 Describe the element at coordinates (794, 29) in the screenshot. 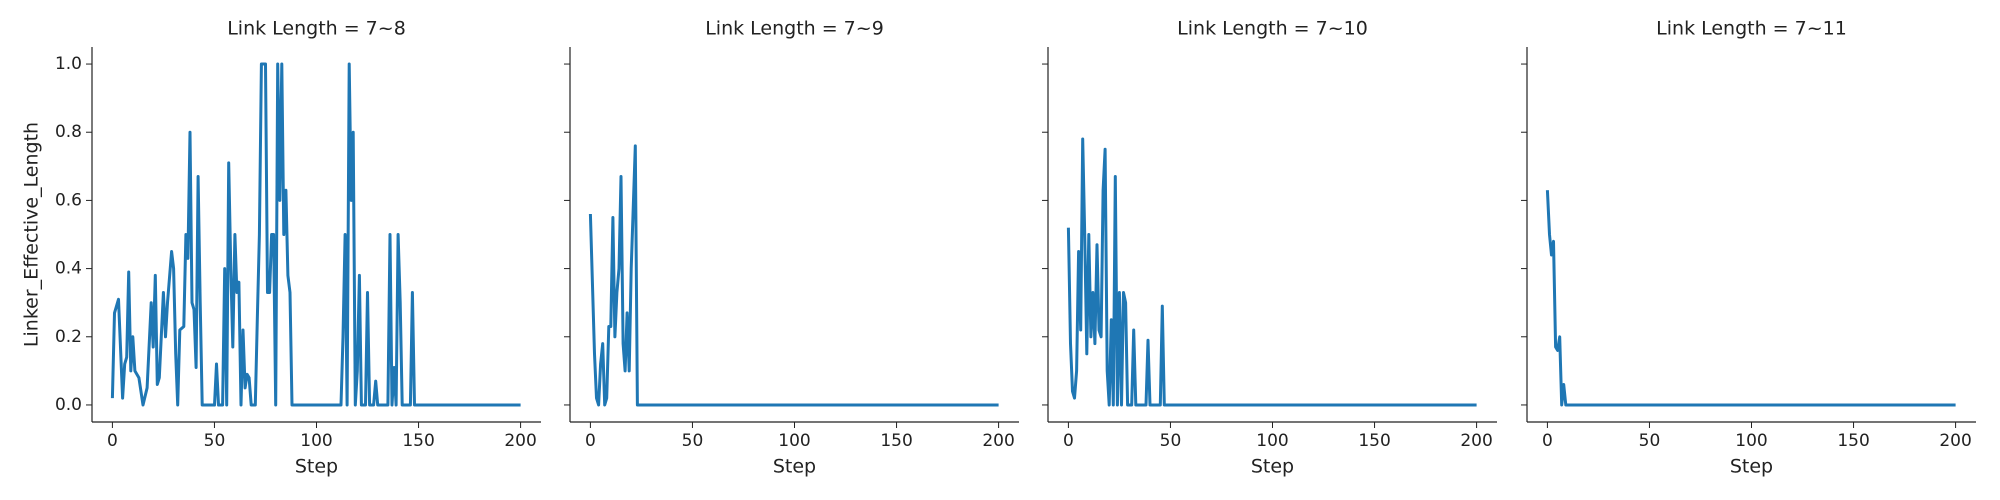

I see `panel-title: Link Length = 7~9` at that location.